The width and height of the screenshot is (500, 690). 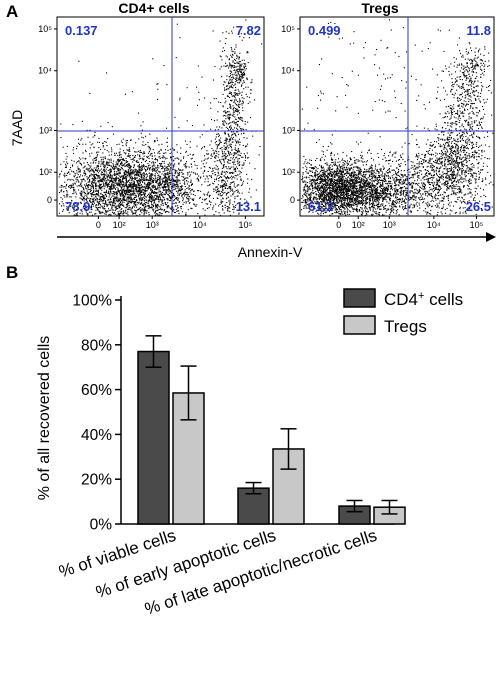 What do you see at coordinates (153, 437) in the screenshot?
I see `bar-cd4` at bounding box center [153, 437].